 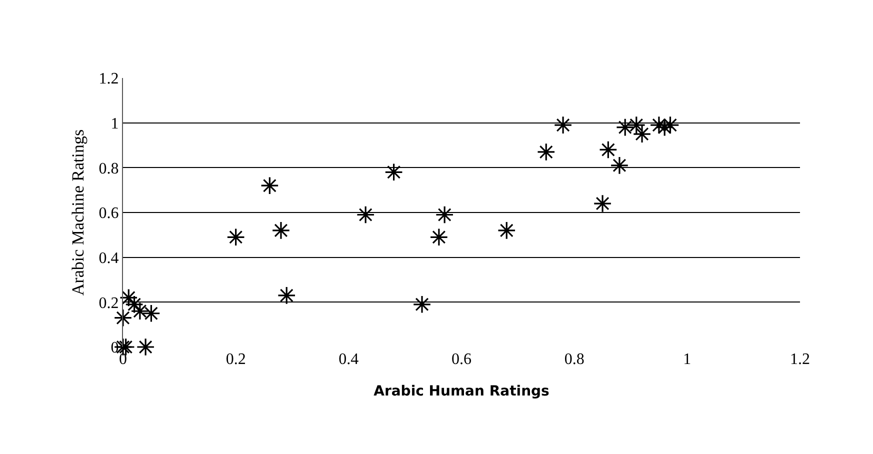 I want to click on y-axis-title: Arabic Machine Ratings, so click(x=78, y=212).